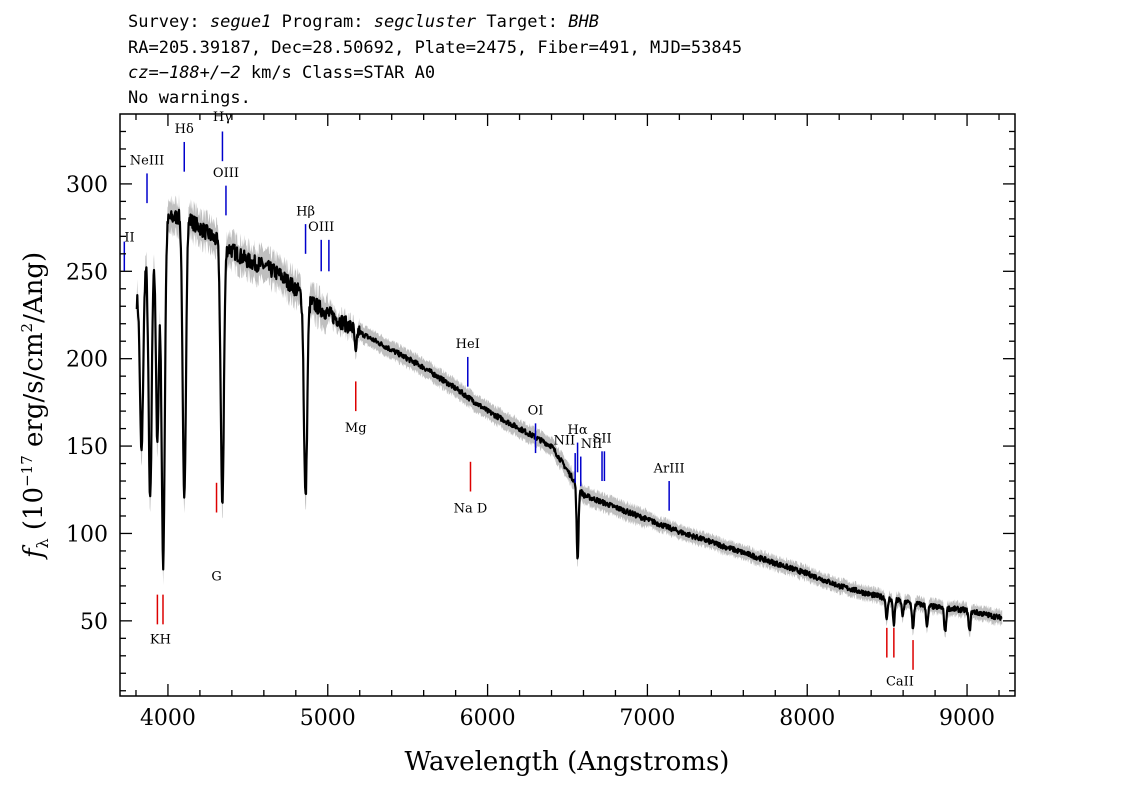 This screenshot has width=1134, height=810. What do you see at coordinates (536, 411) in the screenshot?
I see `emission-line-label: OI` at bounding box center [536, 411].